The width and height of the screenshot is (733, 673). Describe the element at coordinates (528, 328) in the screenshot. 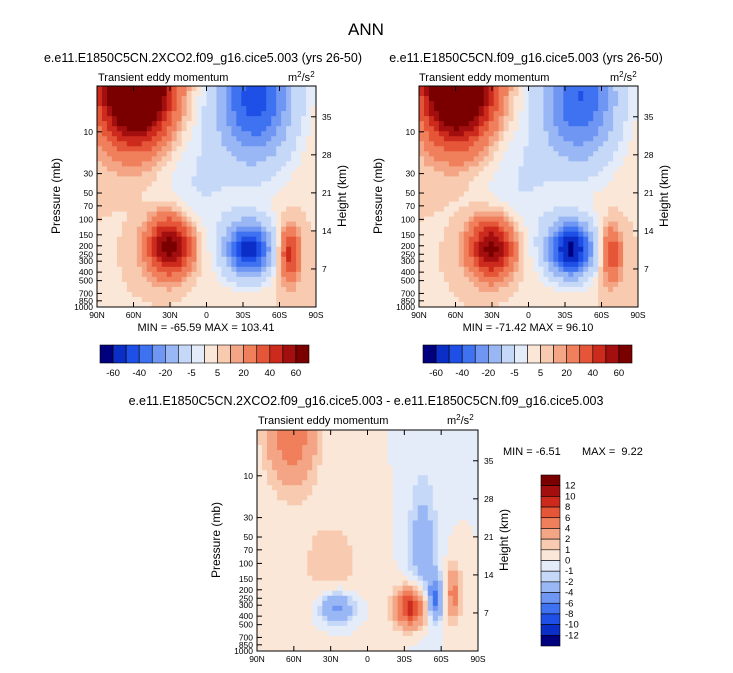

I see `panel-2-stats: MIN = -71.42 MAX = 96.10` at that location.